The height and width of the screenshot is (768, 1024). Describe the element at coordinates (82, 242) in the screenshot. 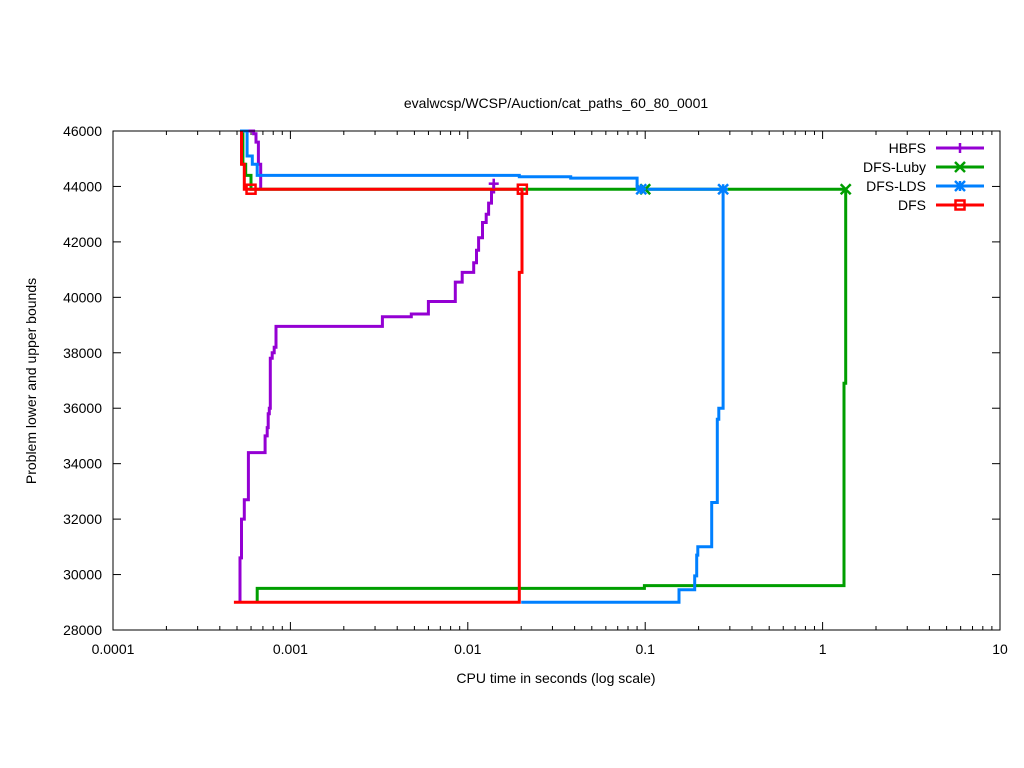

I see `y-tick-label: 42000` at that location.